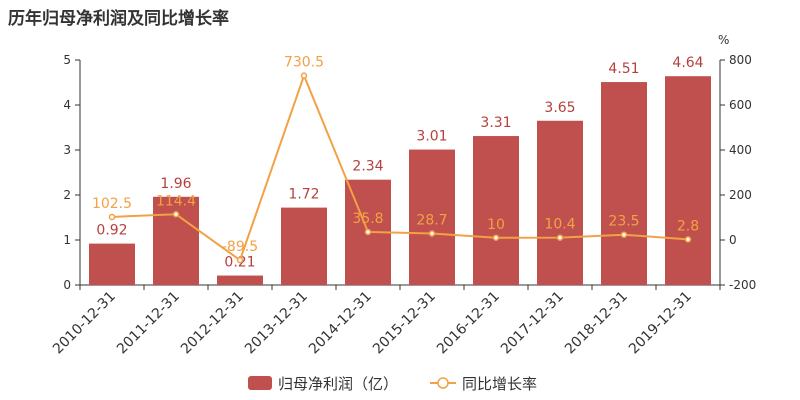  What do you see at coordinates (740, 195) in the screenshot?
I see `y-right-tick-label: 200` at bounding box center [740, 195].